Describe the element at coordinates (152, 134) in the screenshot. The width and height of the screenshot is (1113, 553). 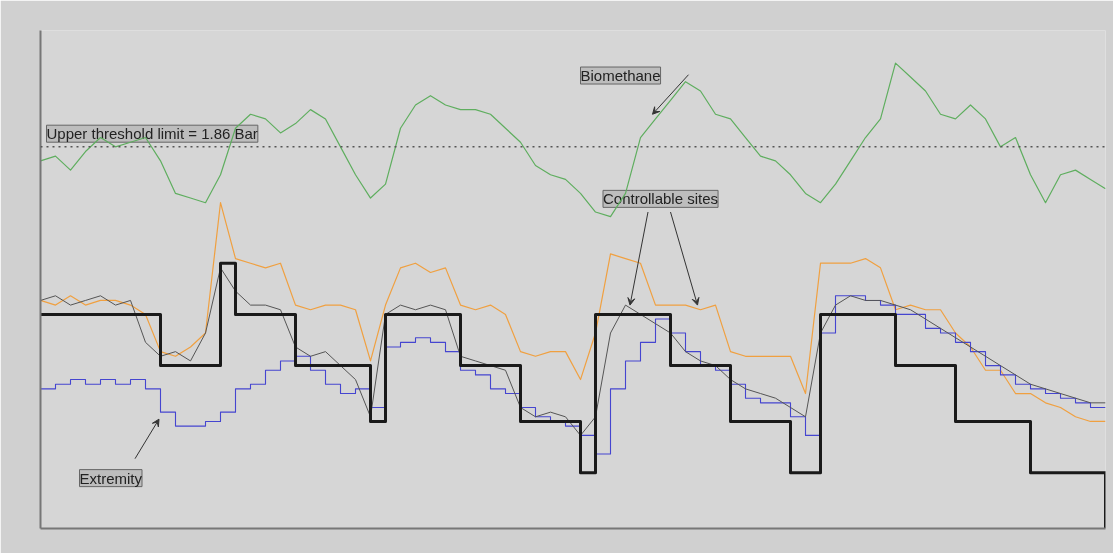
I see `annotation: Upper threshold limit = 1.86 Bar` at that location.